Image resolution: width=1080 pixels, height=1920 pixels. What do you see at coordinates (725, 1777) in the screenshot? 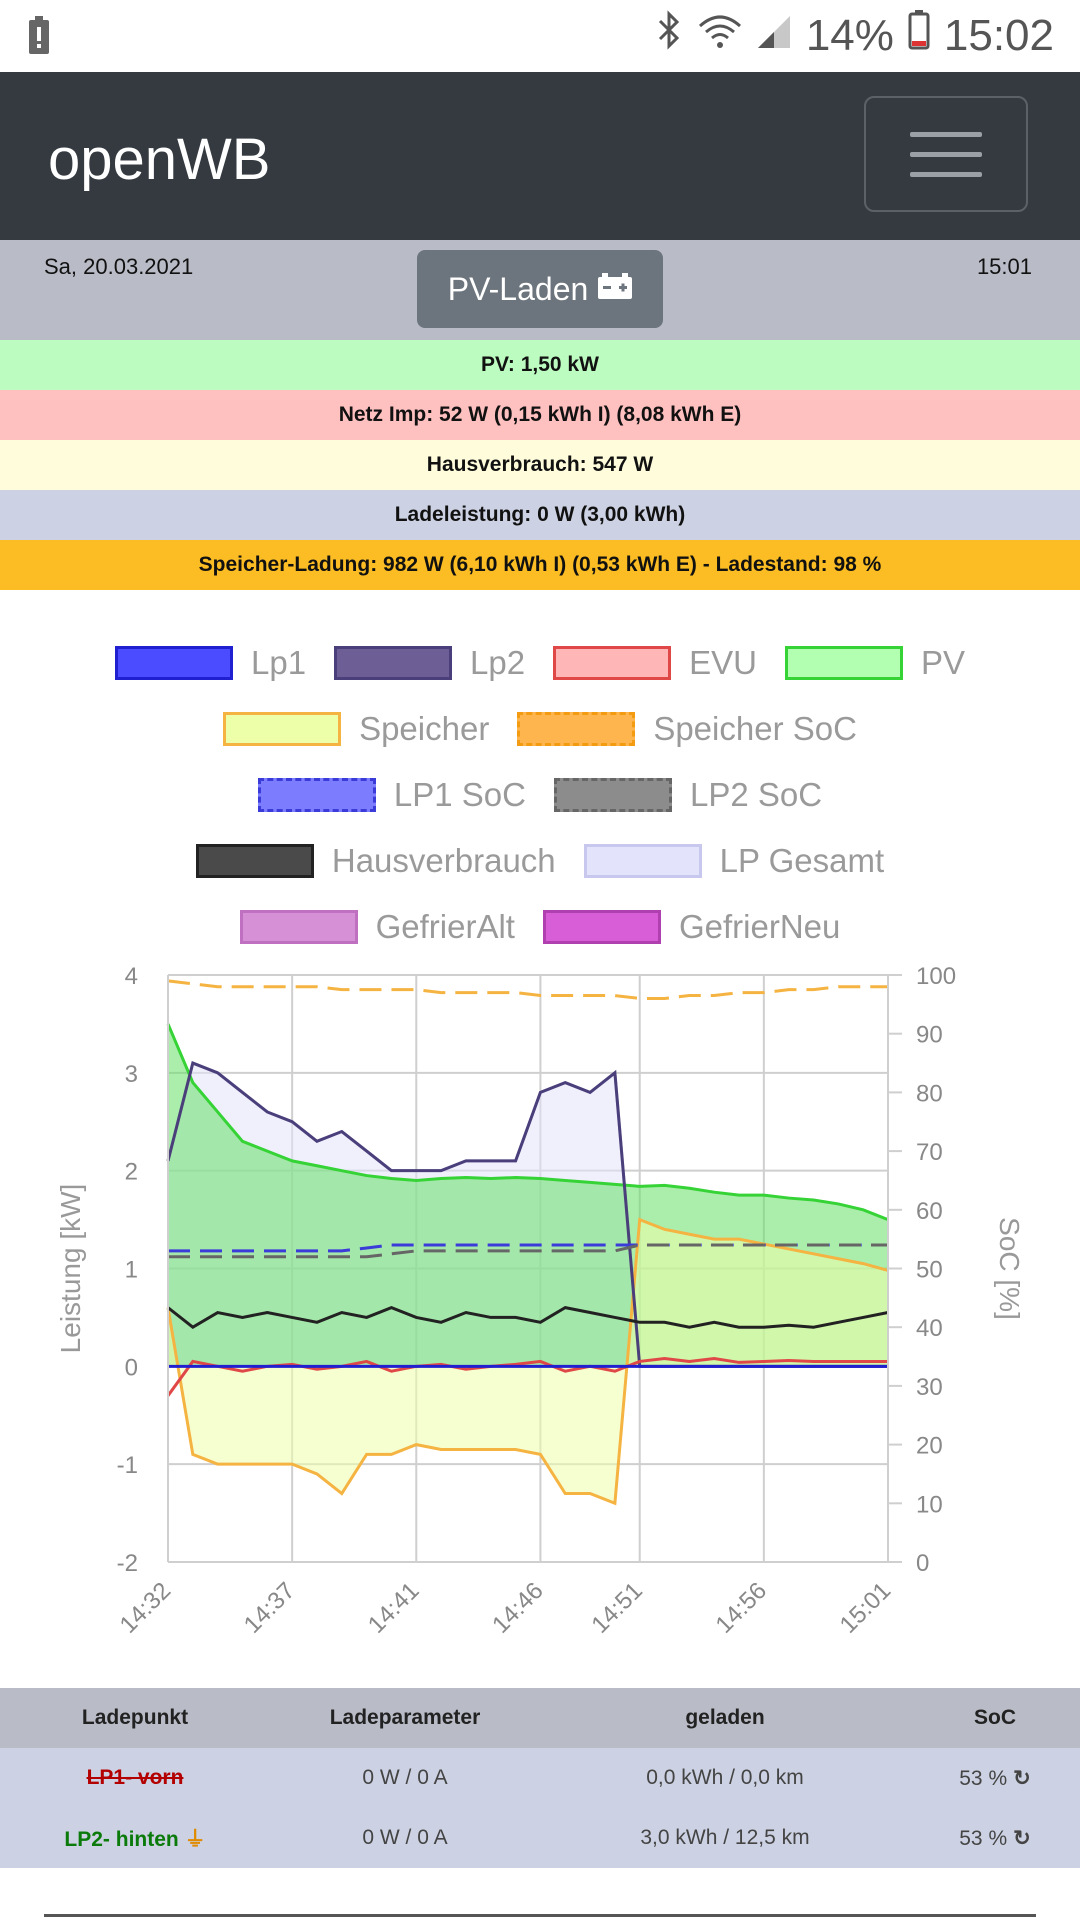
I see `lp1-geladen: 0,0 kWh / 0,0 km` at bounding box center [725, 1777].